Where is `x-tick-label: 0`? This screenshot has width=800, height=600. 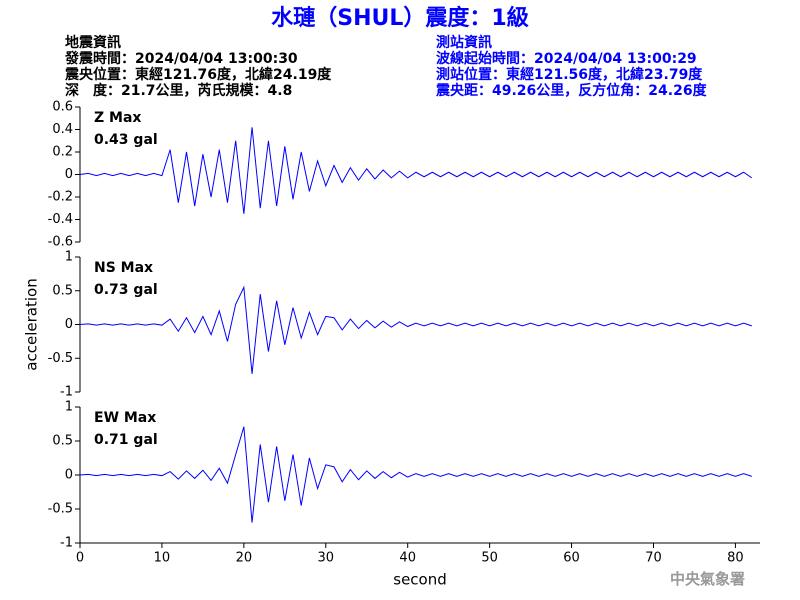 x-tick-label: 0 is located at coordinates (80, 558).